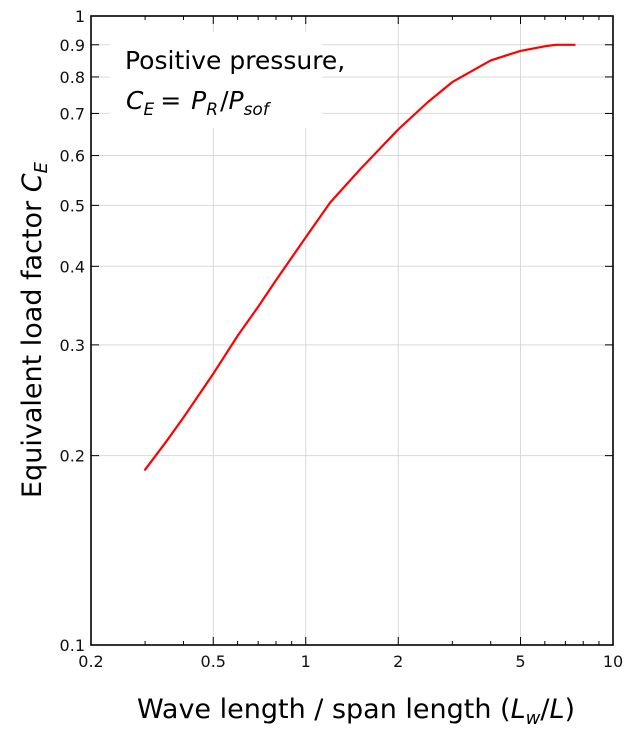 The width and height of the screenshot is (630, 733). I want to click on annotation: Positive pressure, CE = PR/Psof, so click(227, 80).